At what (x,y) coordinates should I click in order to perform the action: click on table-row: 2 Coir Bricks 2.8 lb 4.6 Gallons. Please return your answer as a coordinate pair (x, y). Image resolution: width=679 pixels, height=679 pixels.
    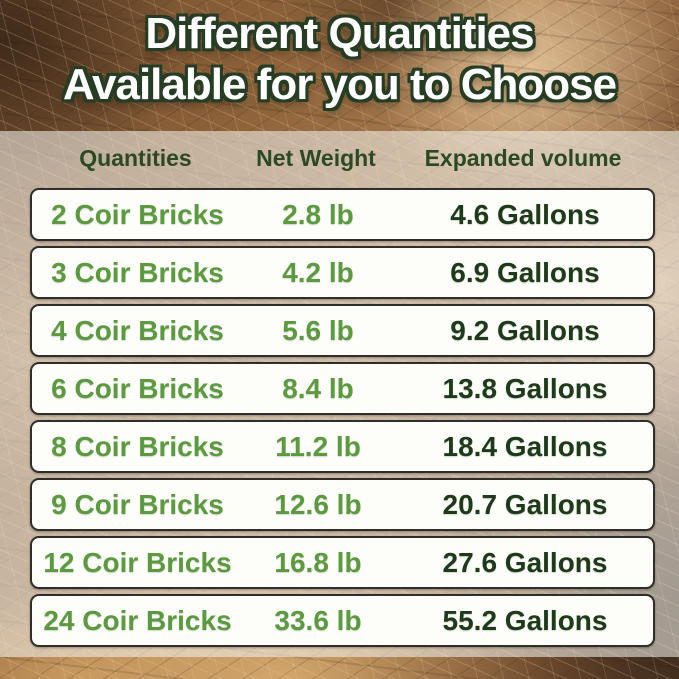
    Looking at the image, I should click on (342, 214).